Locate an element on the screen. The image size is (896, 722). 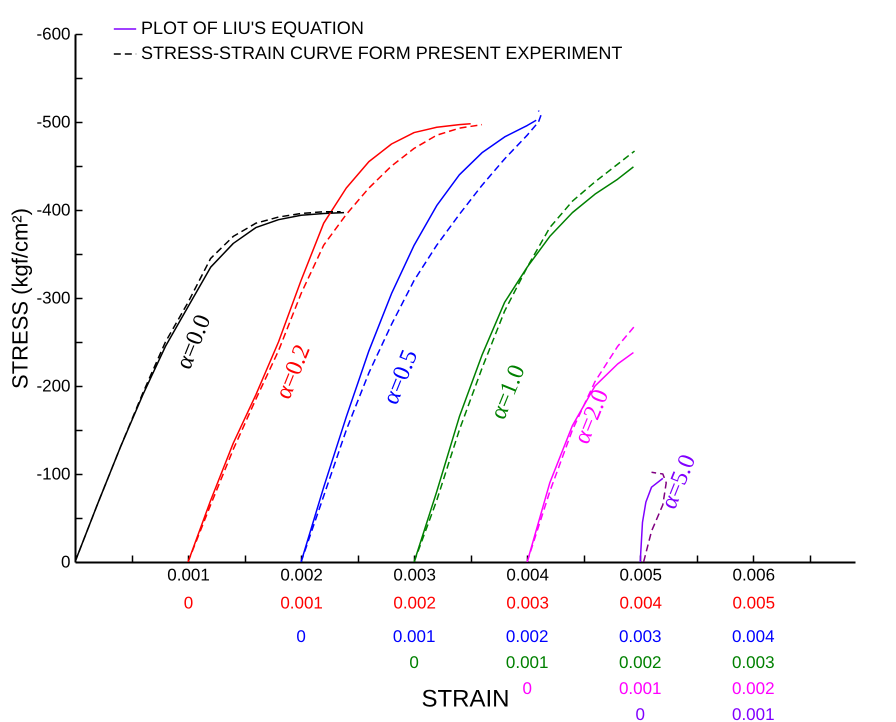
x2-tick-label: 0.005 is located at coordinates (754, 603).